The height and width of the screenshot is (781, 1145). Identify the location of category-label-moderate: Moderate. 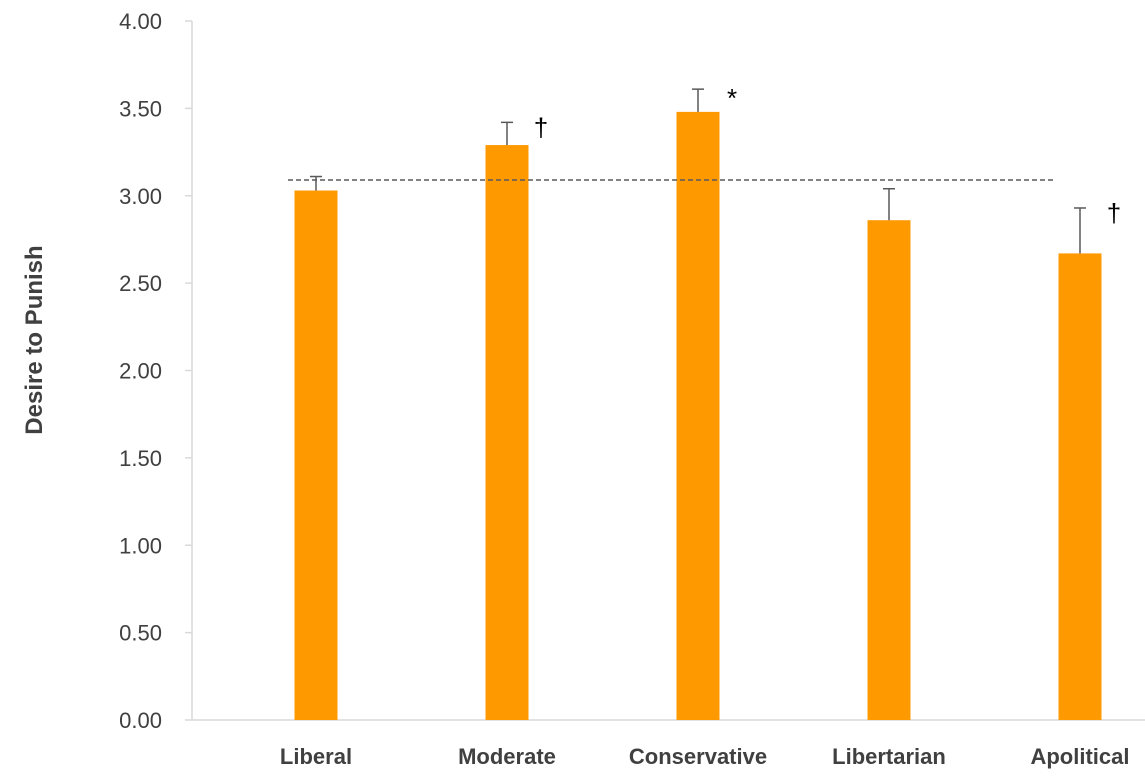
(507, 756).